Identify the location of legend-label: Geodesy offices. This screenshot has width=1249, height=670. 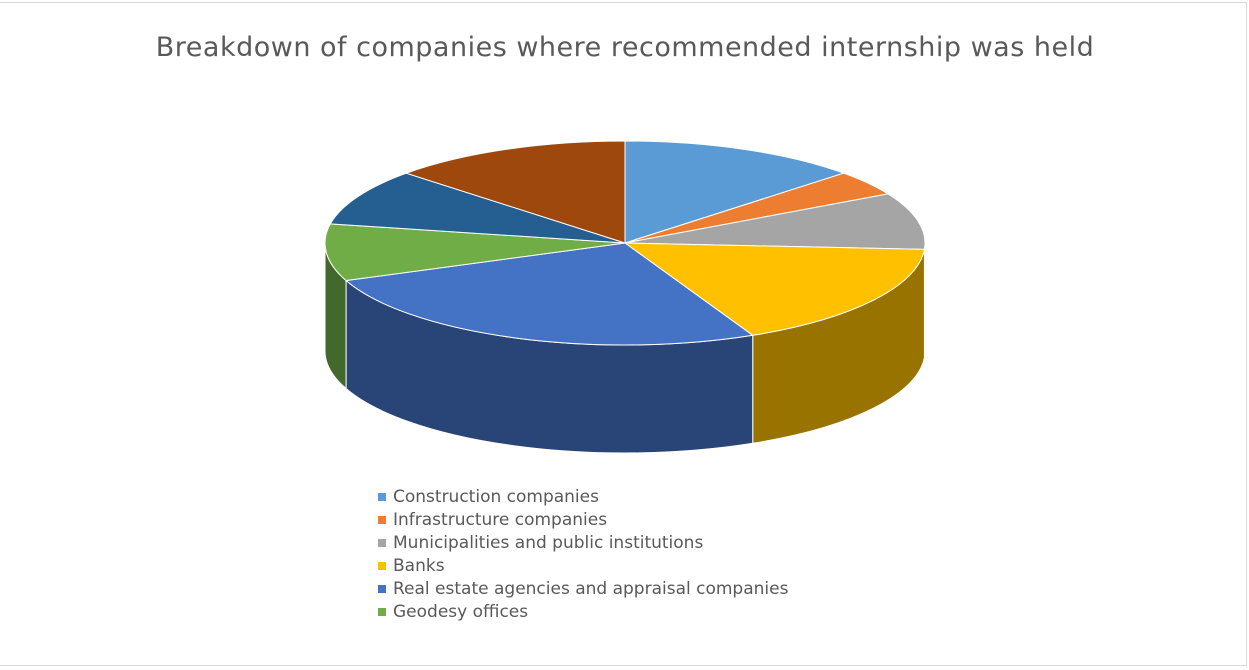
(460, 612).